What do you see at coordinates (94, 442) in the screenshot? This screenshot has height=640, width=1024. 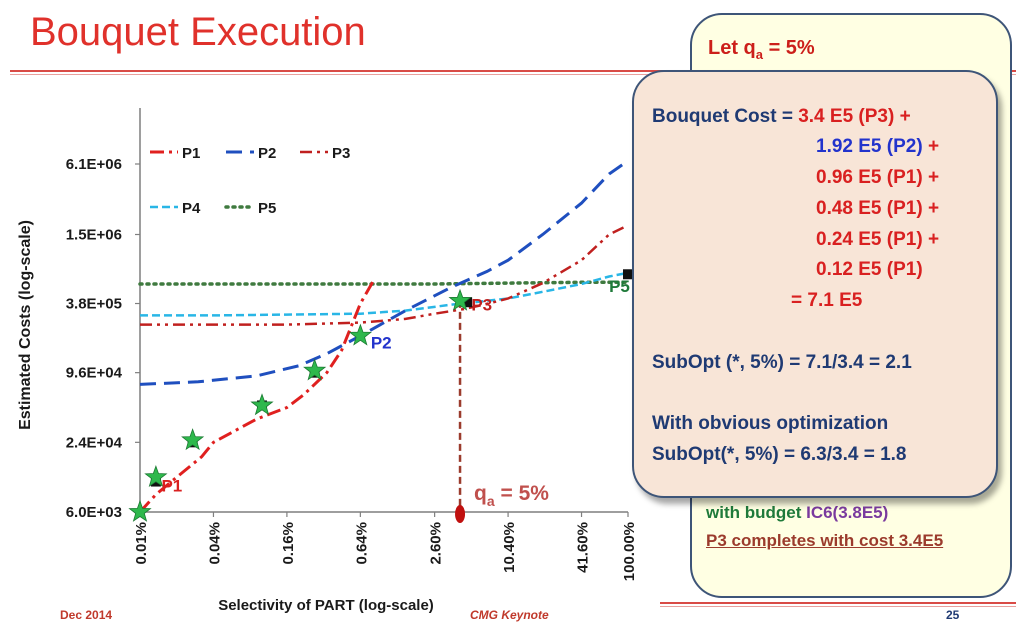 I see `y-tick-label: 2.4E+04` at bounding box center [94, 442].